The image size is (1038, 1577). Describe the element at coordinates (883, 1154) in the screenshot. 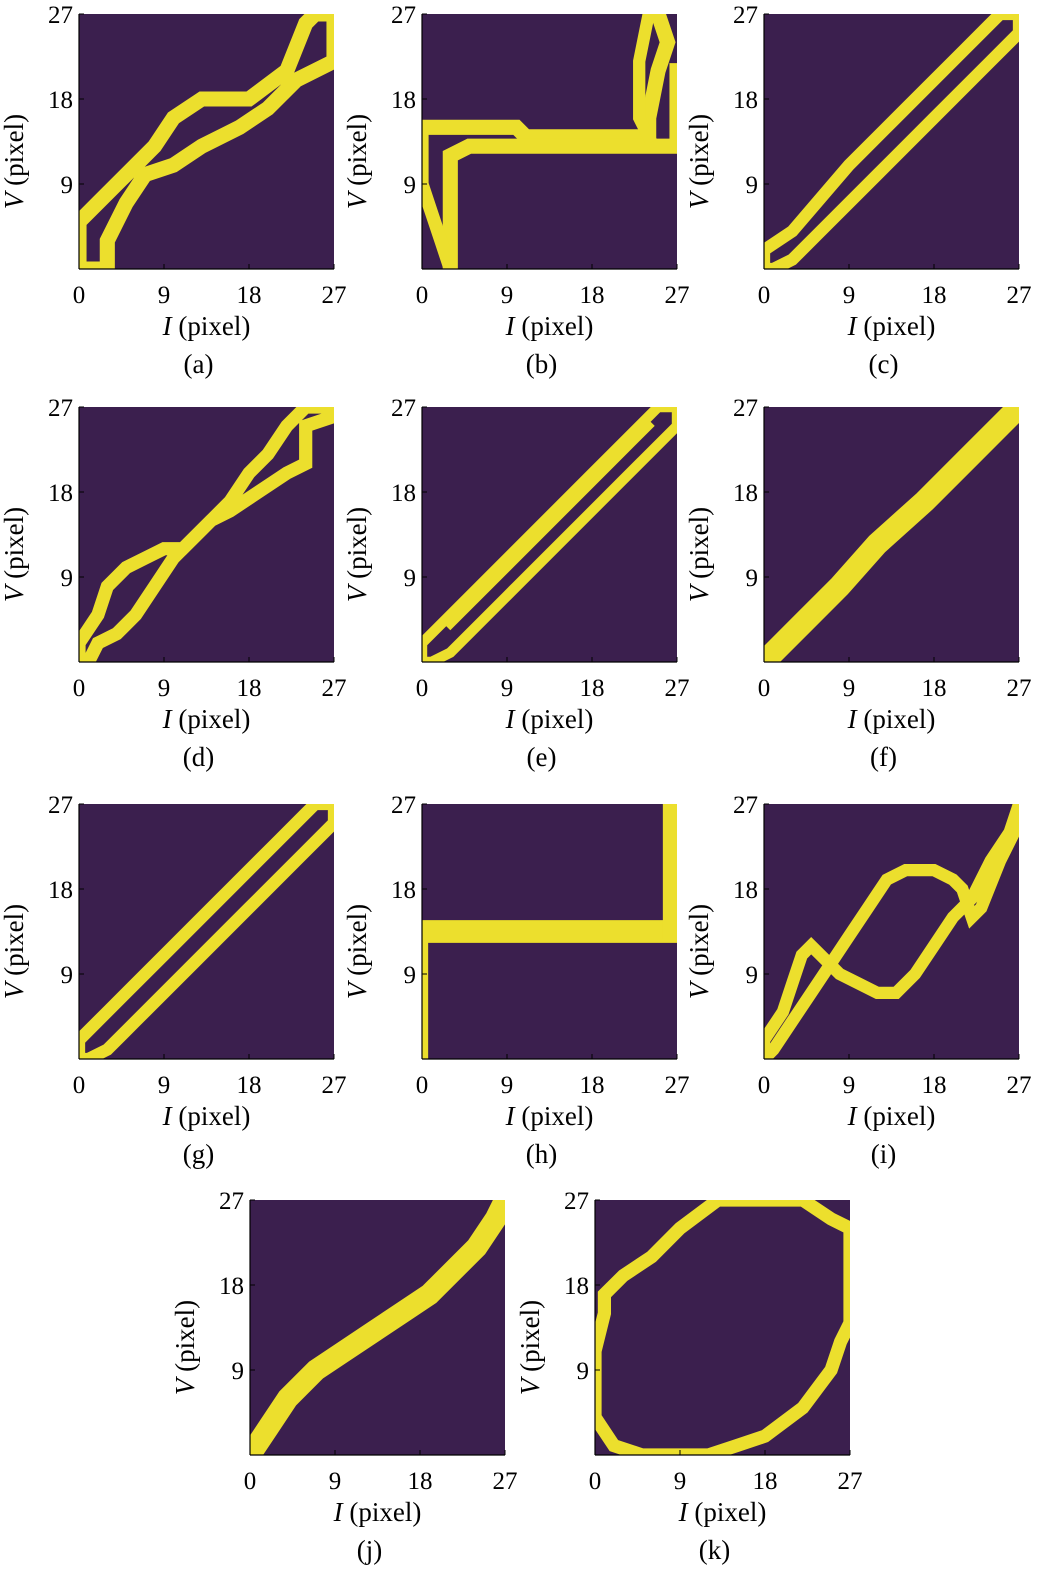

I see `panel-caption: (i)` at that location.